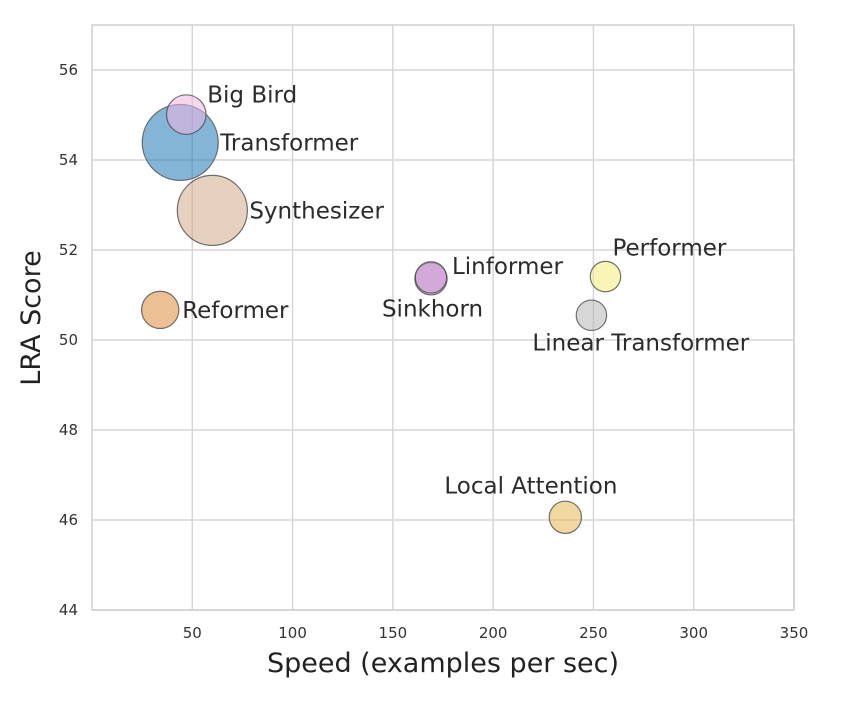 The height and width of the screenshot is (702, 846). Describe the element at coordinates (68, 160) in the screenshot. I see `y-tick-label: 54` at that location.